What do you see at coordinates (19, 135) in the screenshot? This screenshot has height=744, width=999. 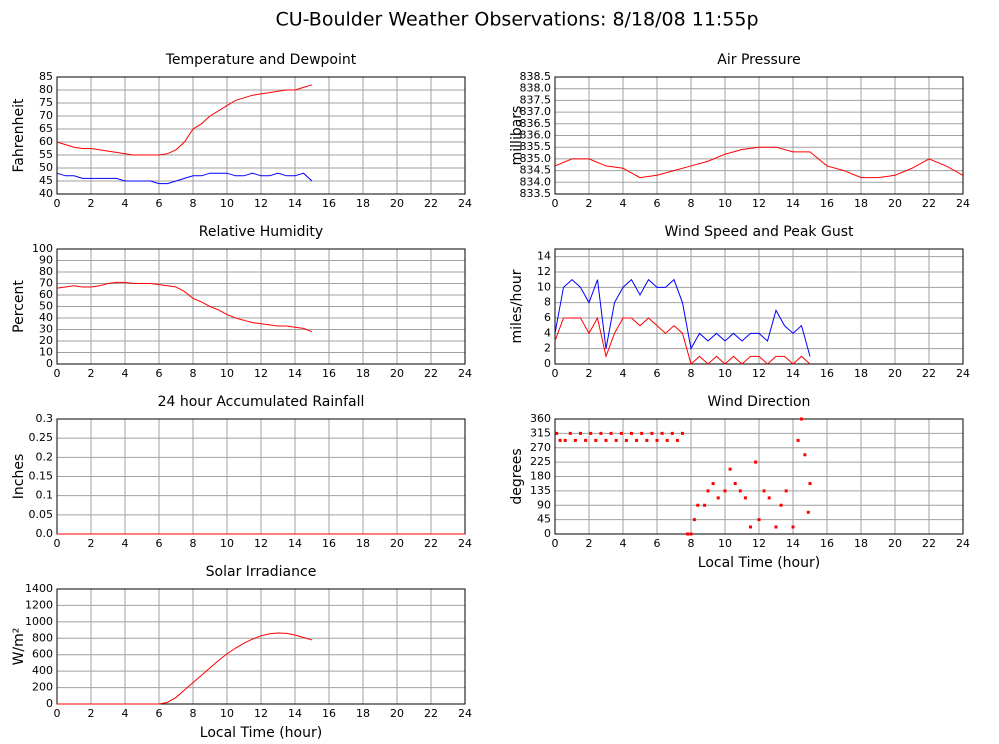 I see `y-axis-label: Fahrenheit` at bounding box center [19, 135].